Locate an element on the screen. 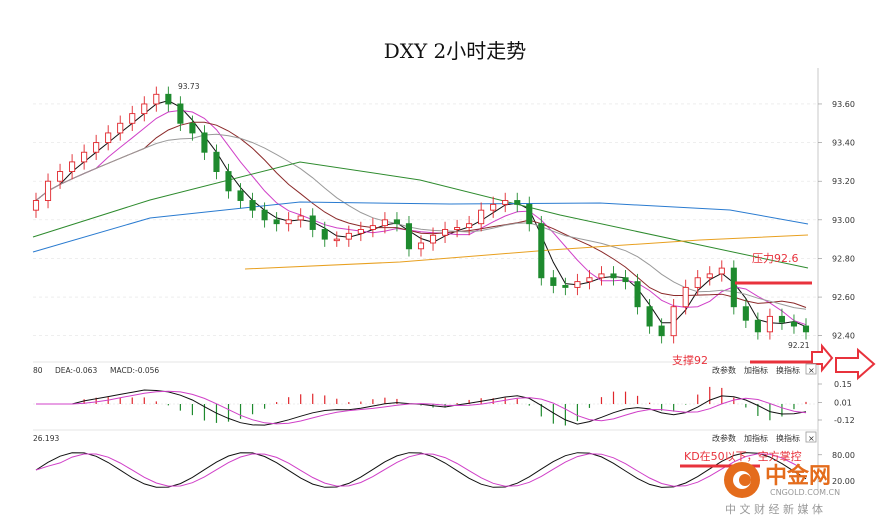 This screenshot has height=528, width=878. kd-btn-add: 加指标 is located at coordinates (756, 438).